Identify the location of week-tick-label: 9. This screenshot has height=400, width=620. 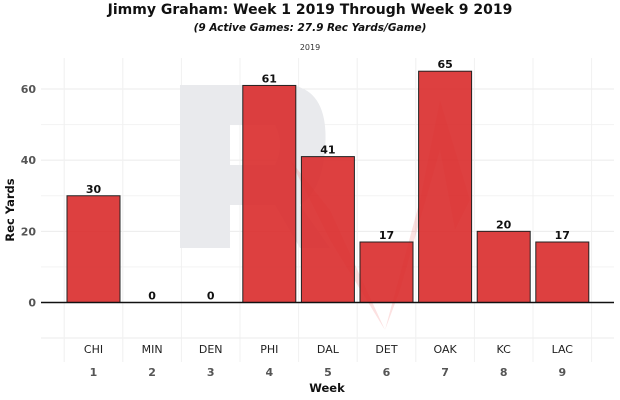
(562, 372).